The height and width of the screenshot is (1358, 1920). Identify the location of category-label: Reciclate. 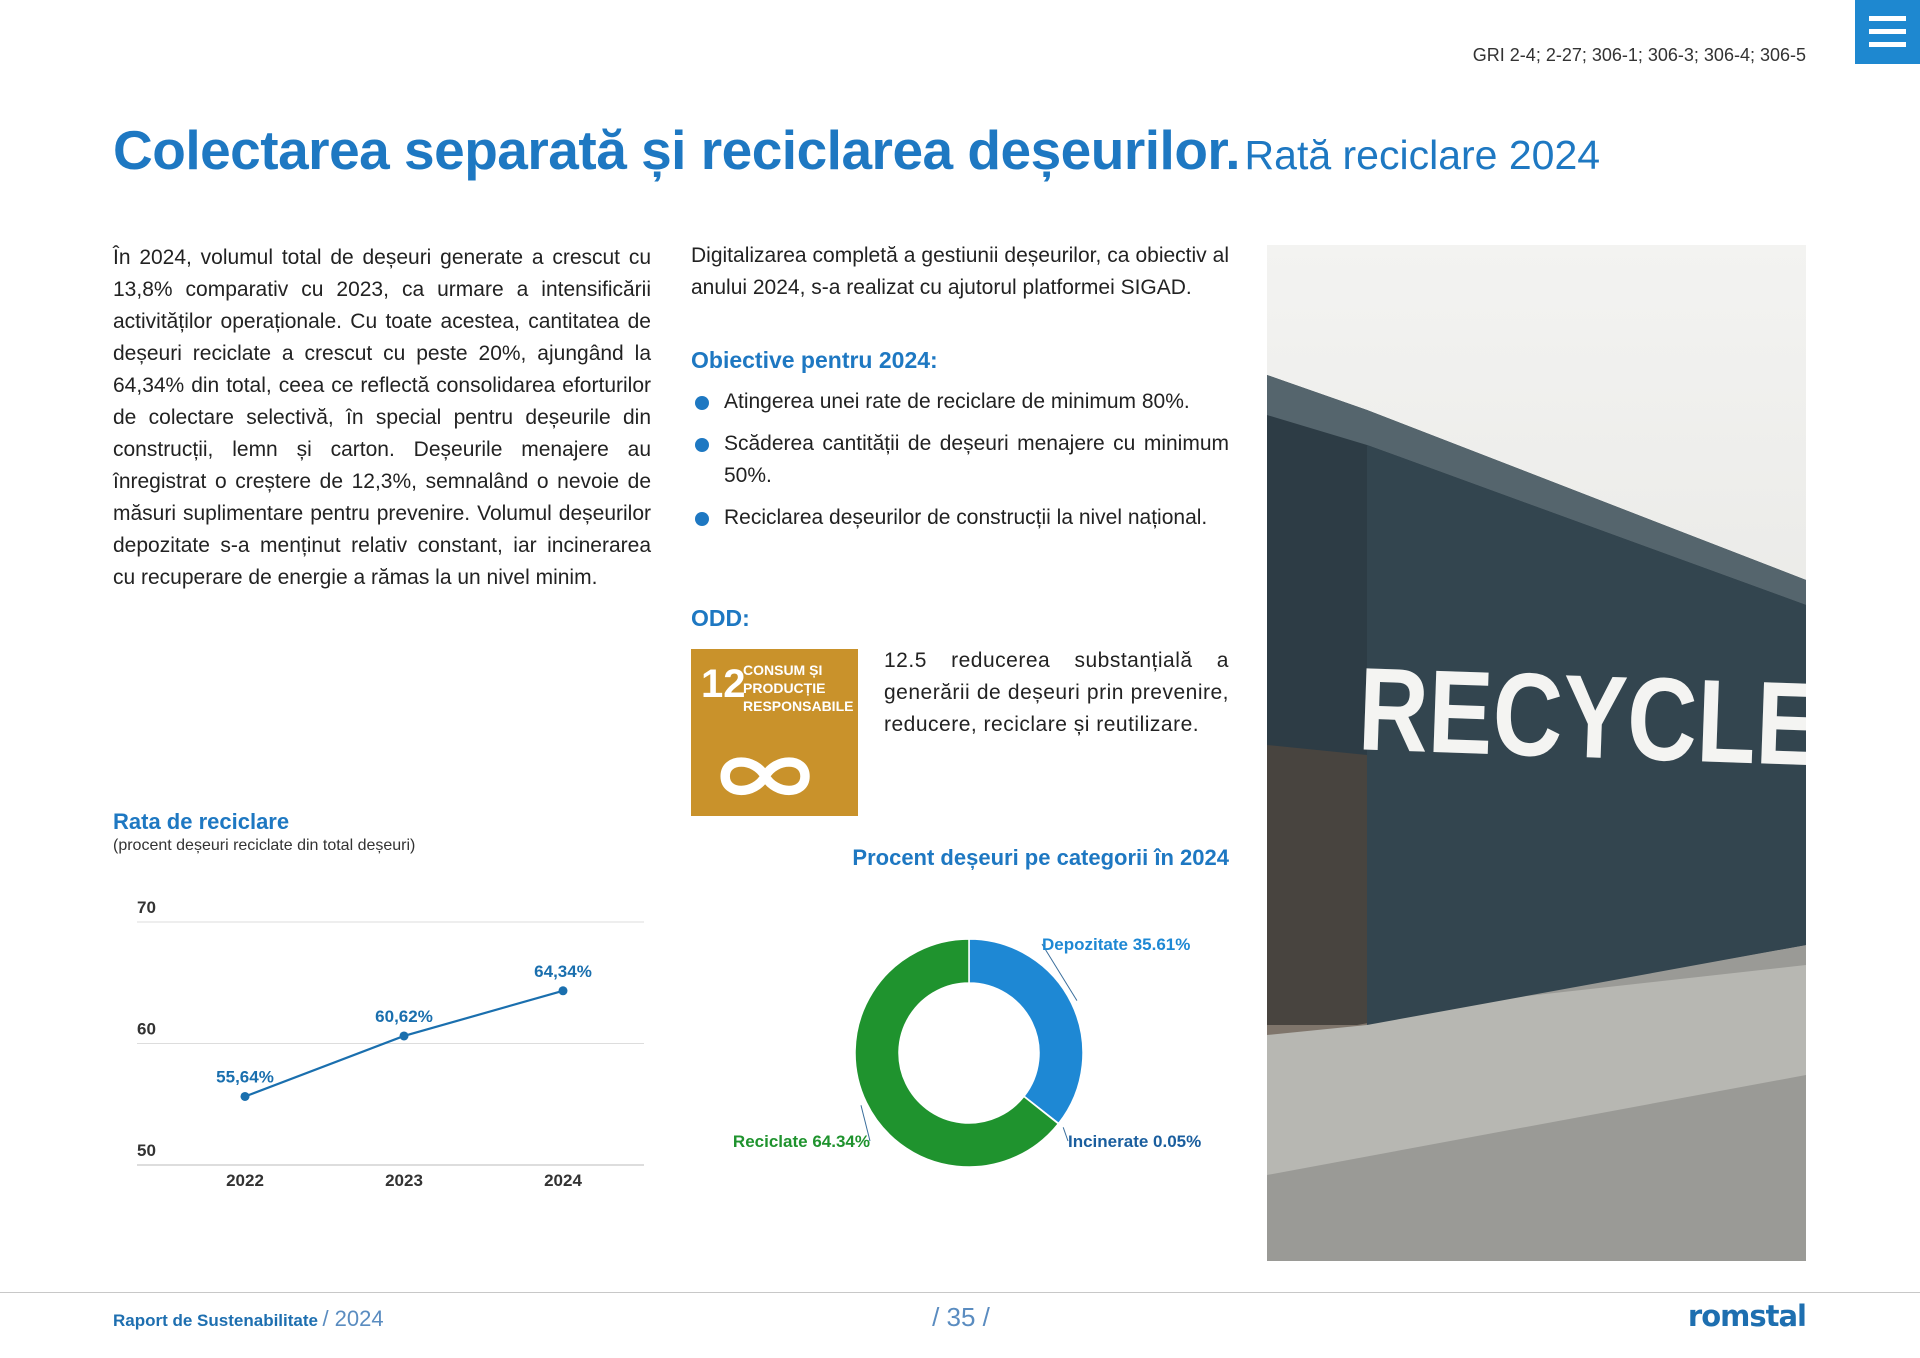
(770, 1141).